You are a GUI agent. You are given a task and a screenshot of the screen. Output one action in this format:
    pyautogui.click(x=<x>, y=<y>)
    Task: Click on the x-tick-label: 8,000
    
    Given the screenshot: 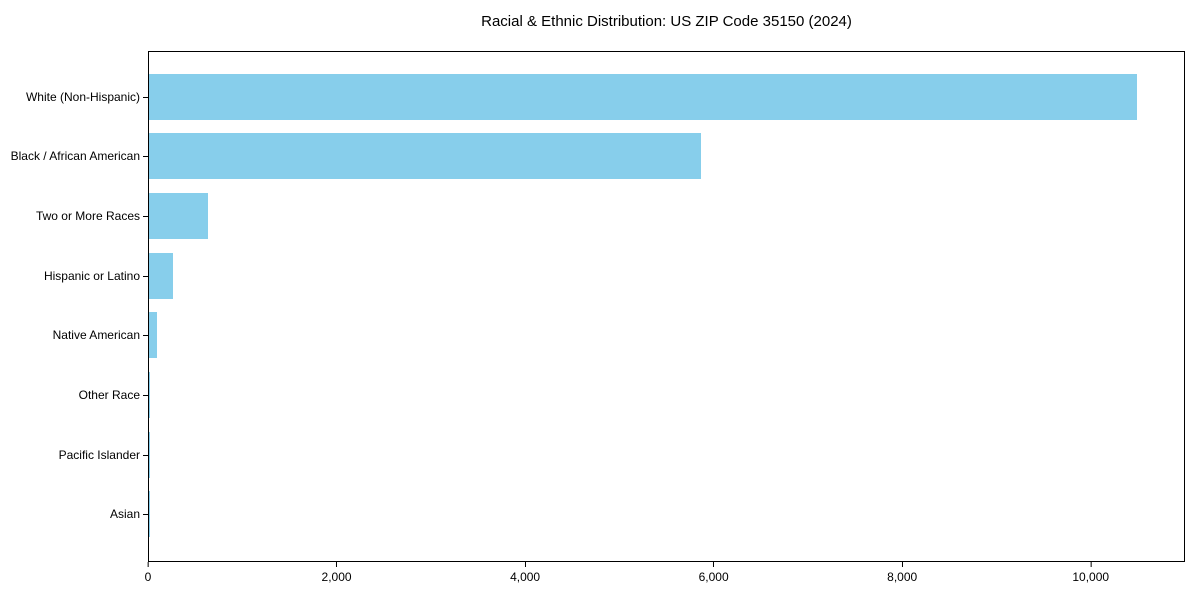 What is the action you would take?
    pyautogui.click(x=902, y=577)
    